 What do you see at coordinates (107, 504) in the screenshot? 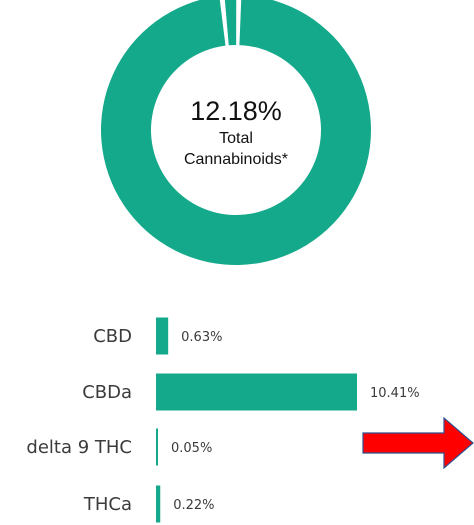
I see `bar-category-label: THCa` at bounding box center [107, 504].